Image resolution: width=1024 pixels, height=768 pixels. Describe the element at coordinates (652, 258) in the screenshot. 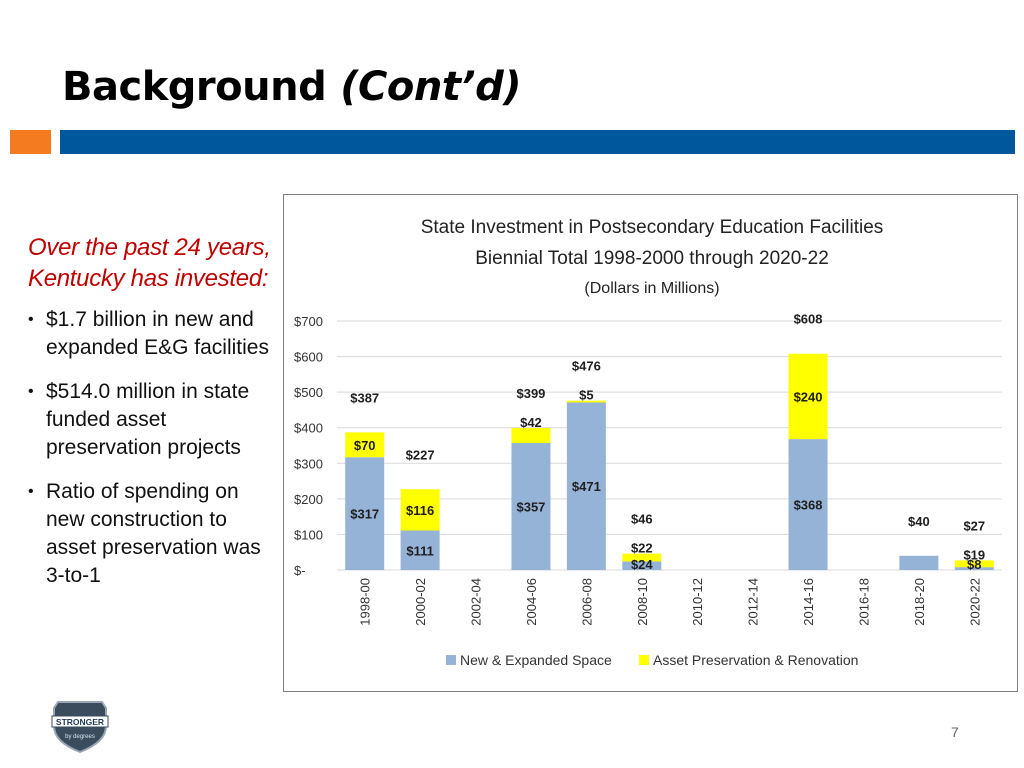

I see `chart-title-line2: Biennial Total 1998-2000 through 2020-22` at that location.